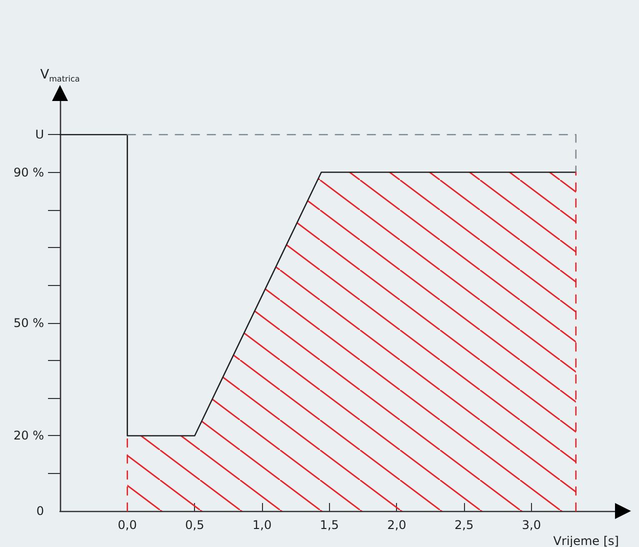  I want to click on y-tick-label: 90 %, so click(29, 172).